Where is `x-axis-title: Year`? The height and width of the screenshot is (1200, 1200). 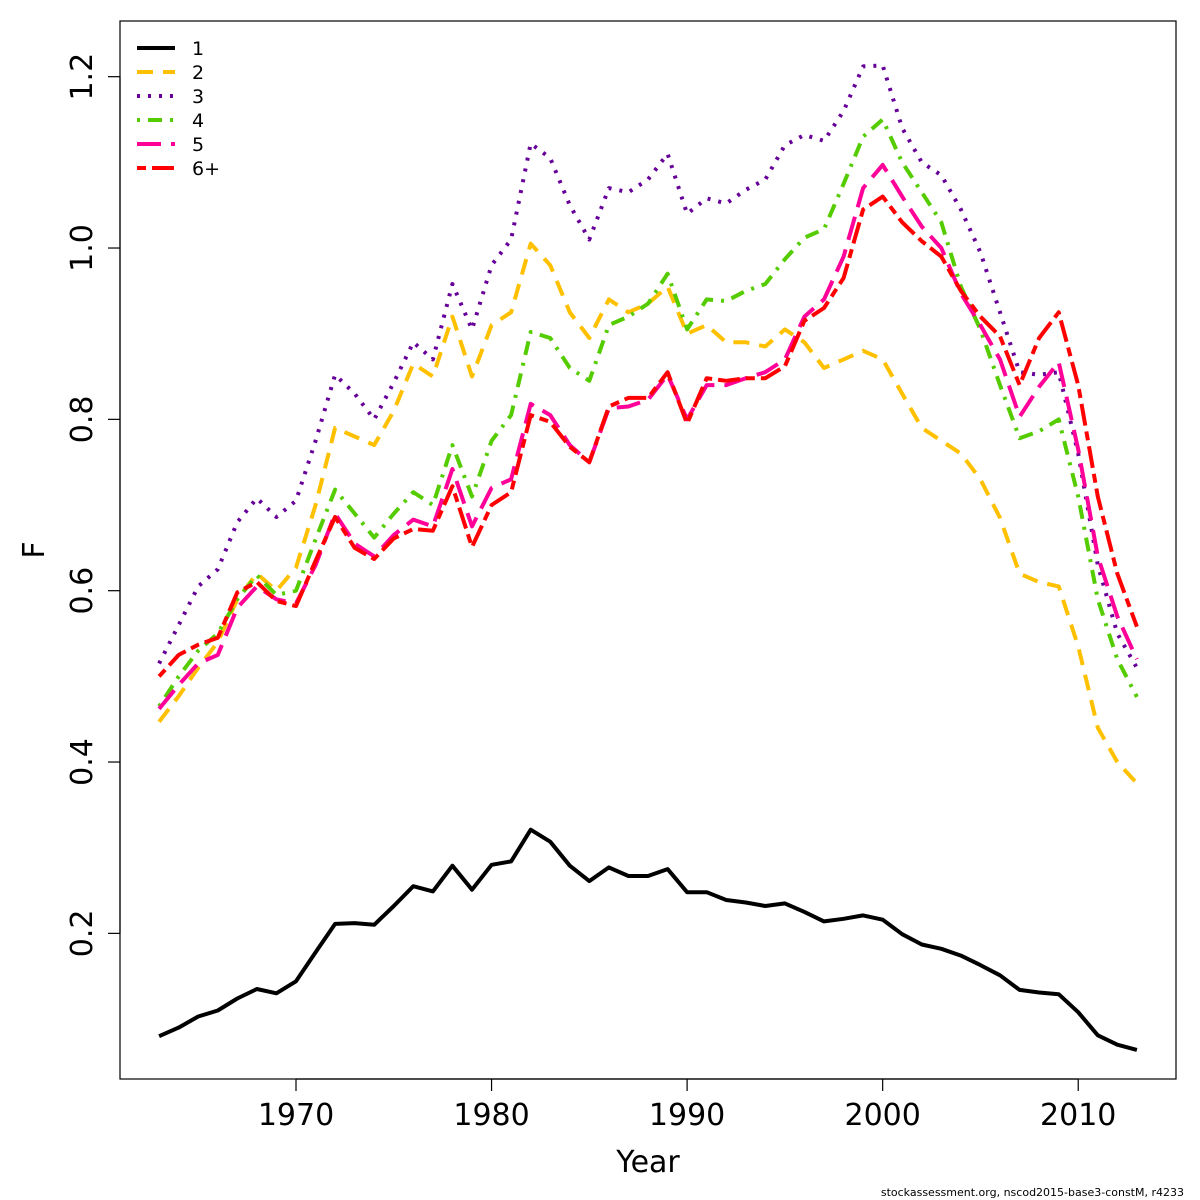
x-axis-title: Year is located at coordinates (647, 1162).